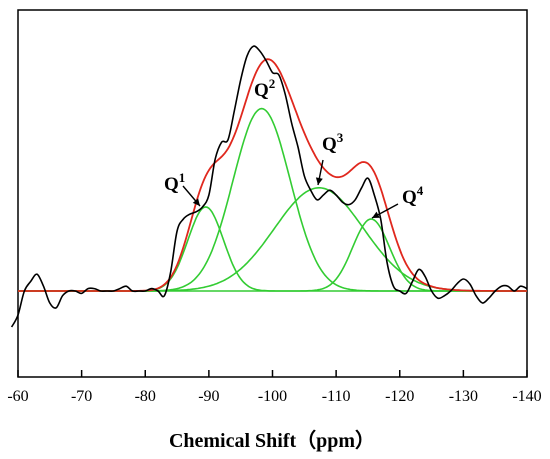 This screenshot has height=459, width=550. I want to click on x-tick-label: -130, so click(463, 396).